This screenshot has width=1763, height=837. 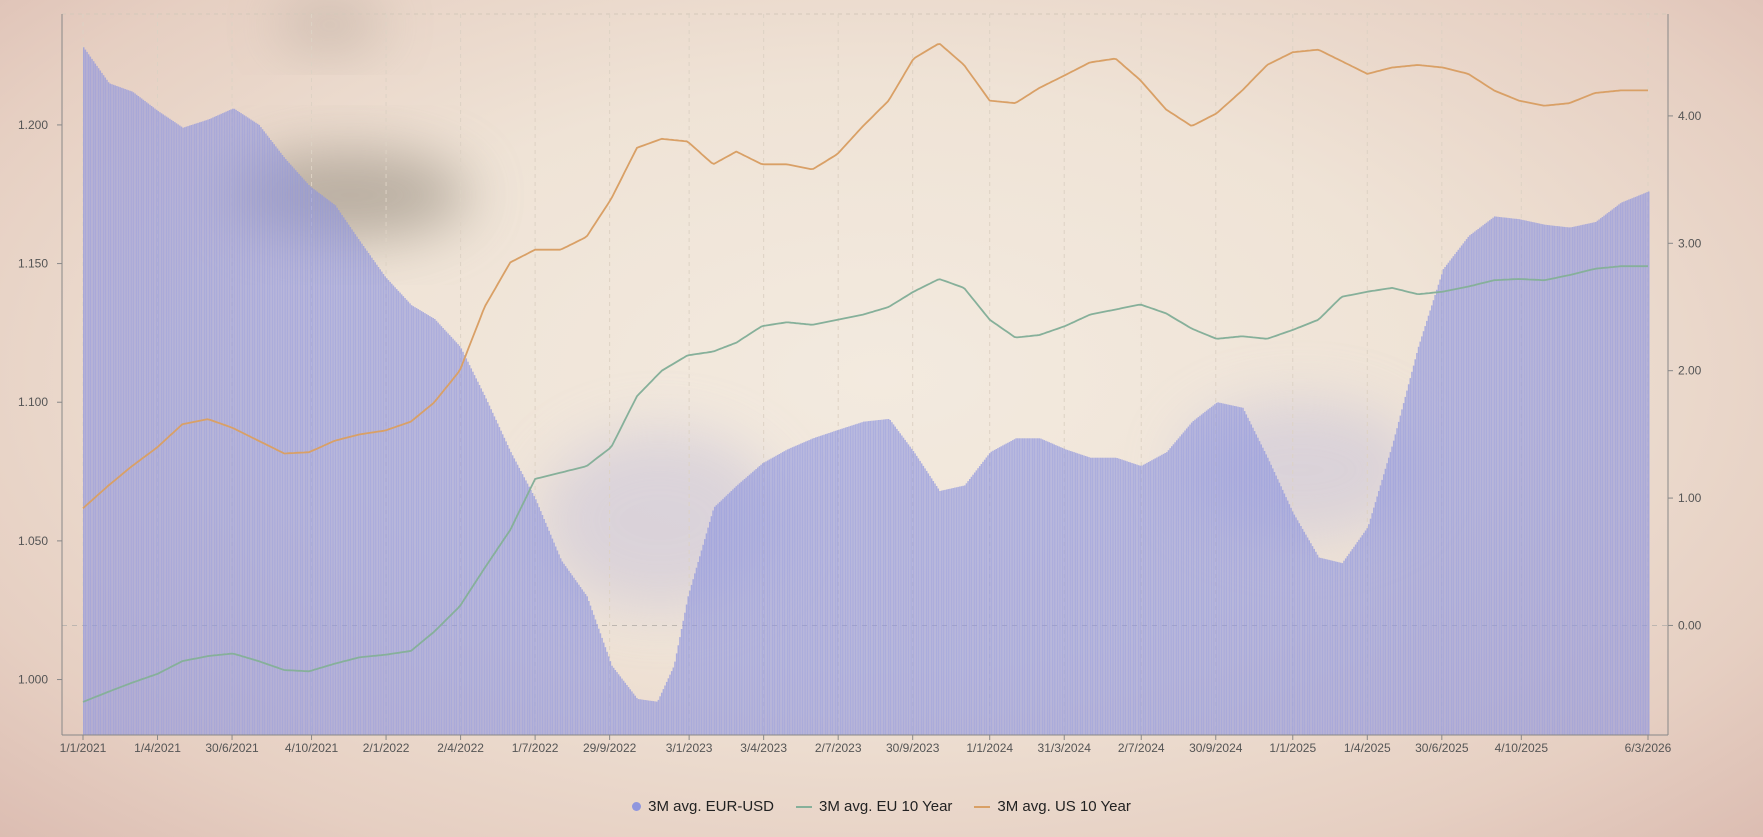 I want to click on x-tick-label: 29/9/2022, so click(x=610, y=748).